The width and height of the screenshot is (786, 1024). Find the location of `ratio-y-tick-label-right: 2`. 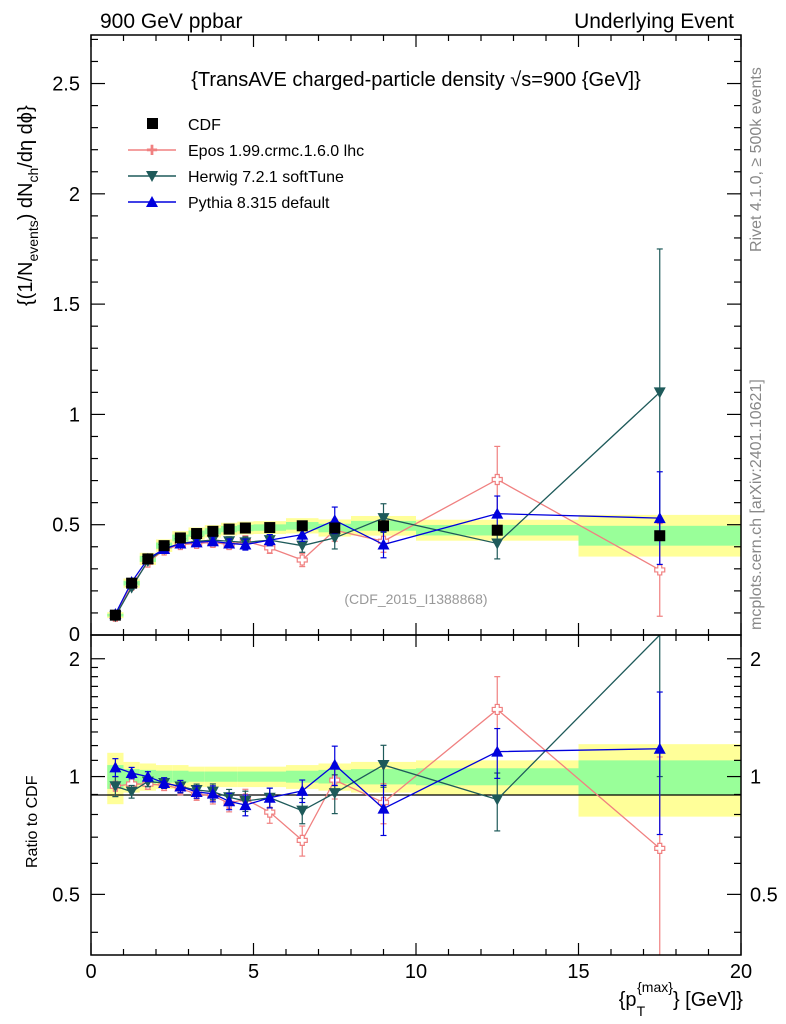

ratio-y-tick-label-right: 2 is located at coordinates (755, 660).